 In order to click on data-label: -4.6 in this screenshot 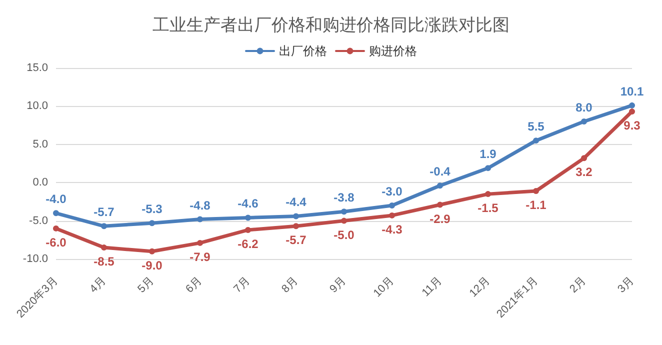, I will do `click(248, 203)`.